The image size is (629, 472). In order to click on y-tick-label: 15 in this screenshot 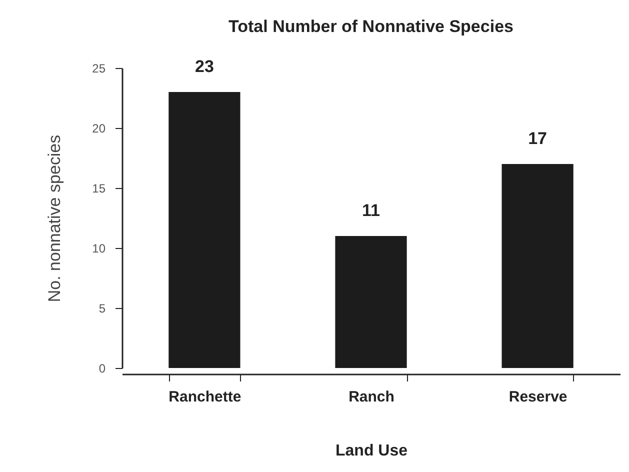, I will do `click(99, 189)`.